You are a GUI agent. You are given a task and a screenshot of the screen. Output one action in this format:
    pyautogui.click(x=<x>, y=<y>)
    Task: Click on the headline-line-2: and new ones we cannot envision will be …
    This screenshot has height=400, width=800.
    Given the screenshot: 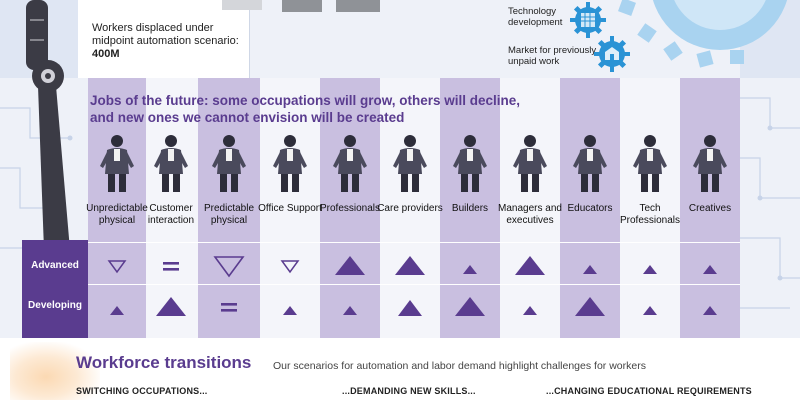 What is the action you would take?
    pyautogui.click(x=247, y=117)
    